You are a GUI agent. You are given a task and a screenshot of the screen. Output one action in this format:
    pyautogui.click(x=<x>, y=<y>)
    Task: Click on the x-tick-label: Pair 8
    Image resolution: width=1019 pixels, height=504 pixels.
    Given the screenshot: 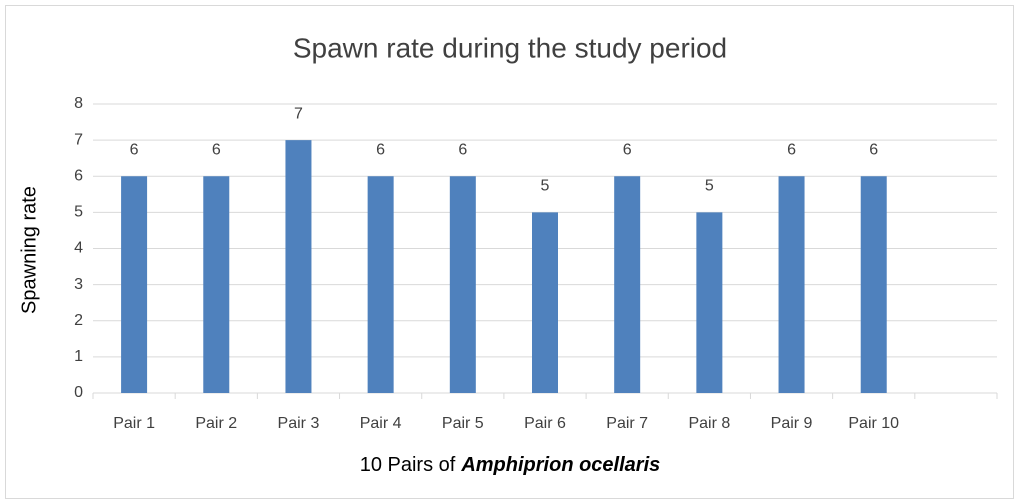 What is the action you would take?
    pyautogui.click(x=709, y=423)
    